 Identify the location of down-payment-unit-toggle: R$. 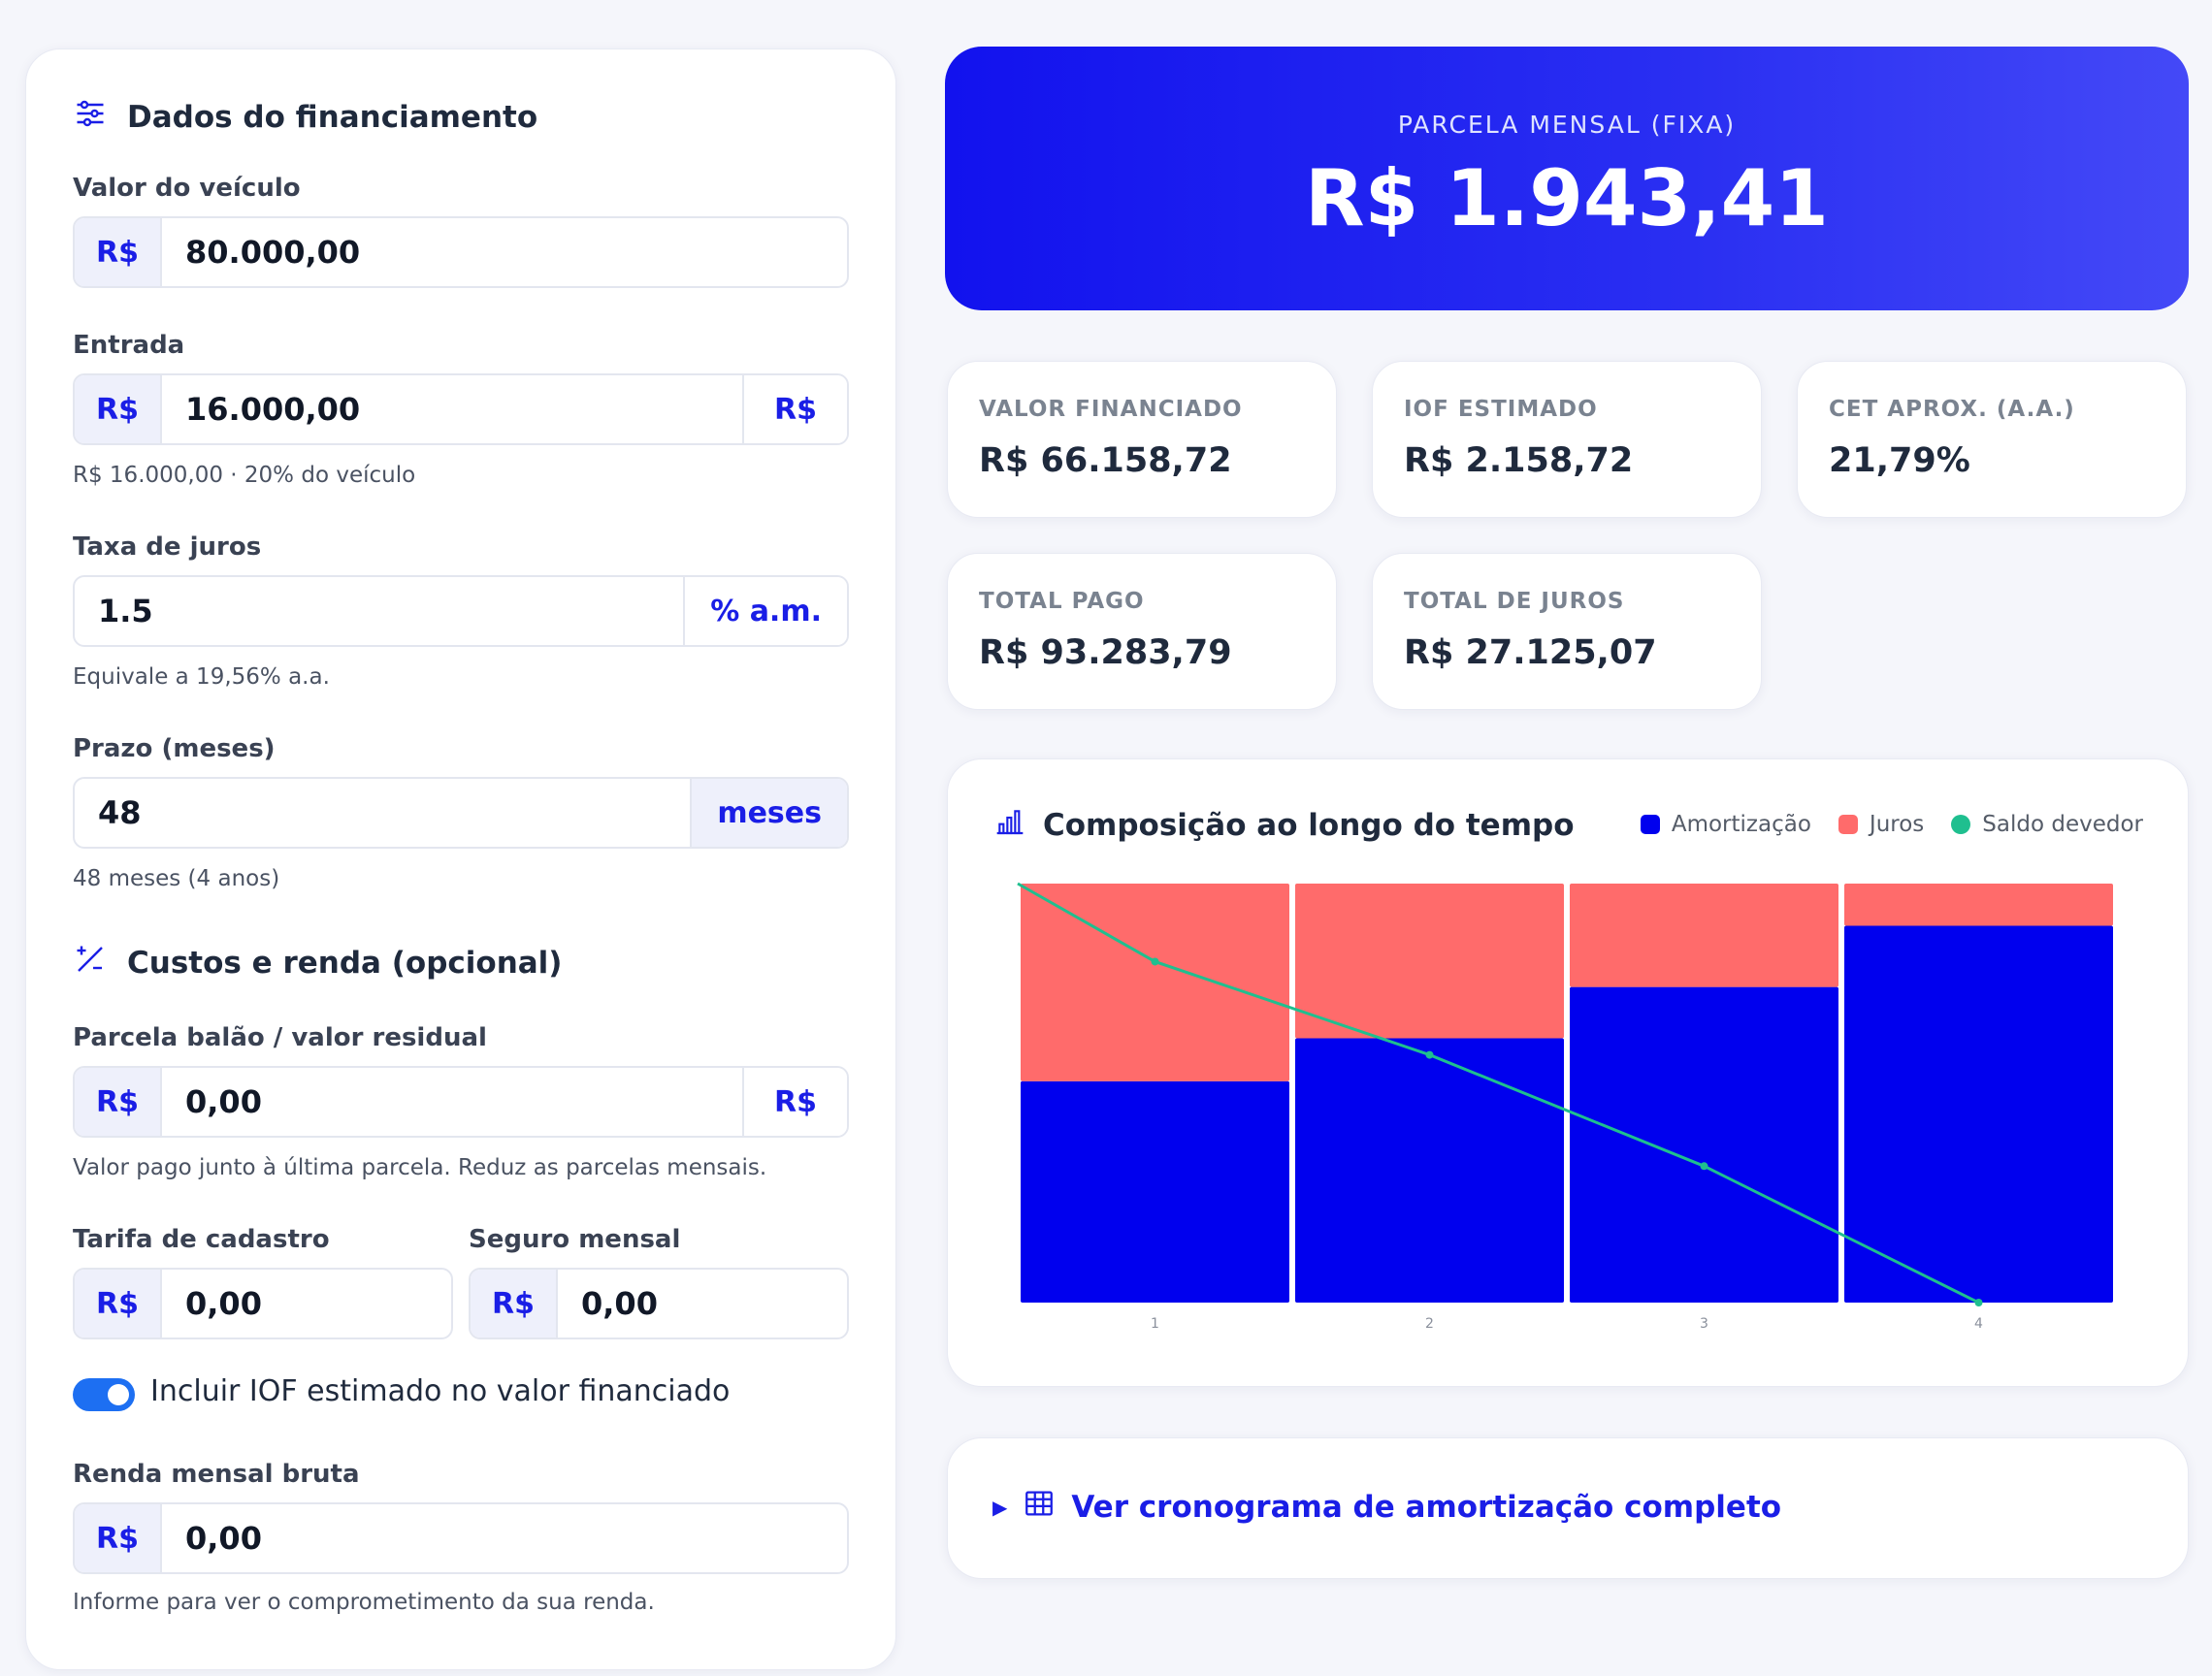
(794, 409).